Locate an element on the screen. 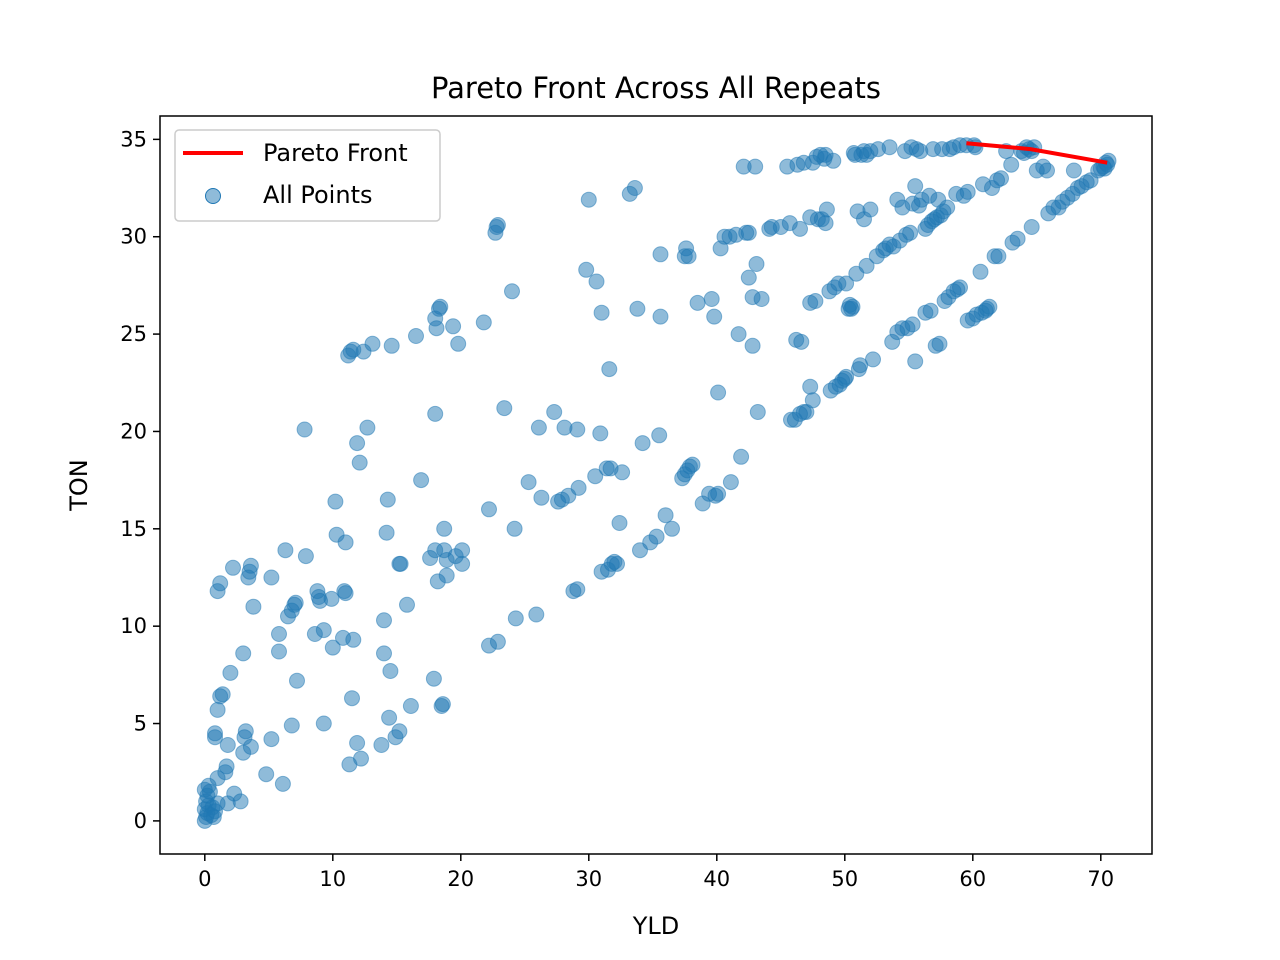 This screenshot has height=960, width=1280. y-tick-label: 0 is located at coordinates (140, 821).